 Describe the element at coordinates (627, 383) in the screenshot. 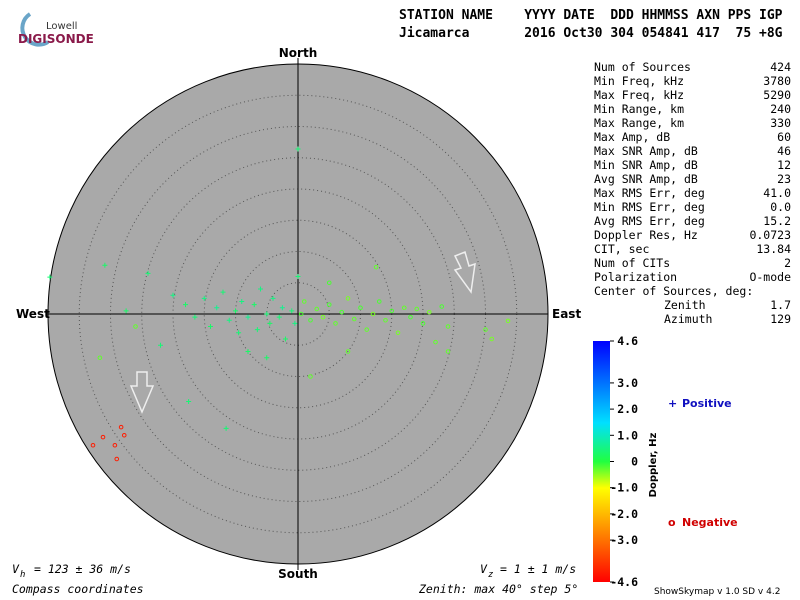

I see `colorbar-tick-label: 3.0` at that location.